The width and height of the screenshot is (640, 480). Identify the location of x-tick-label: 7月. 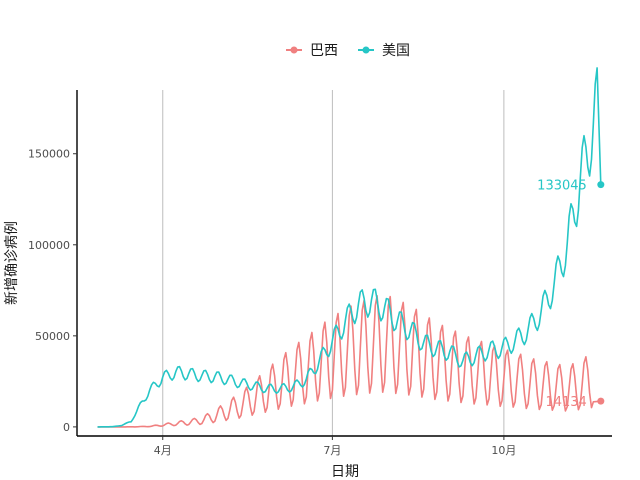
(332, 450).